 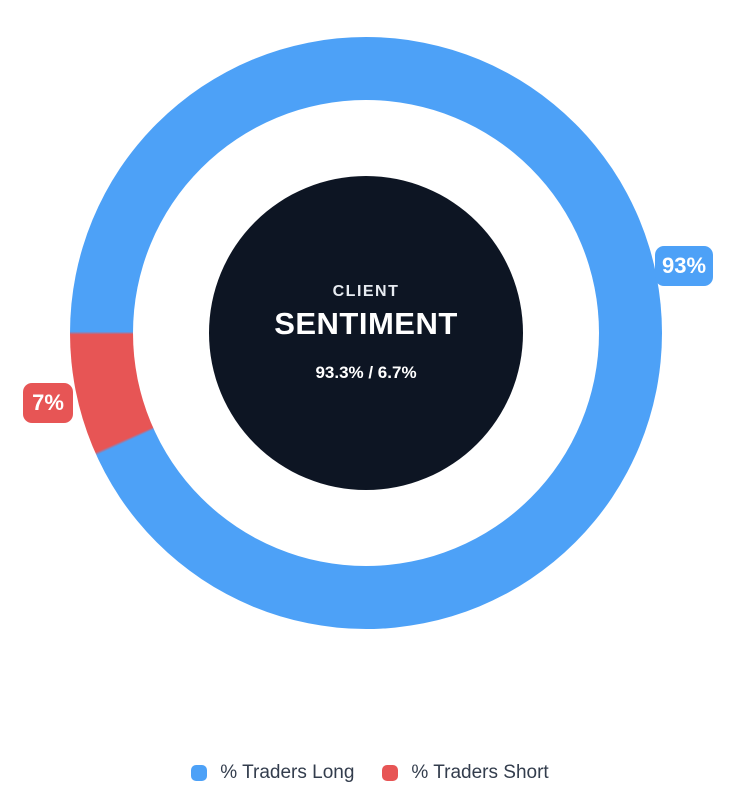 What do you see at coordinates (48, 403) in the screenshot?
I see `short-percentage-badge: 7%` at bounding box center [48, 403].